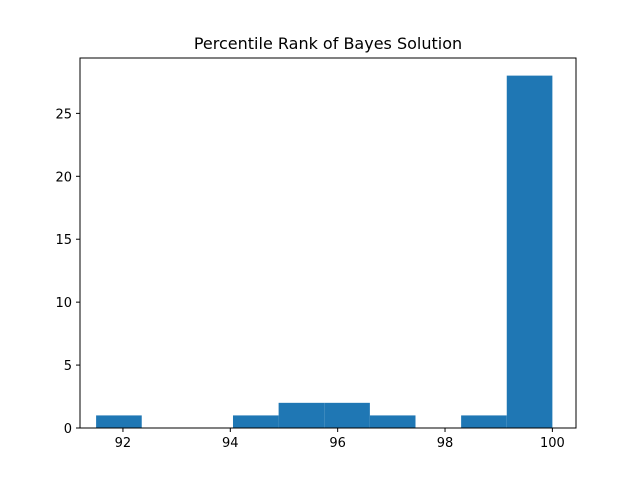 The height and width of the screenshot is (480, 640). Describe the element at coordinates (67, 272) in the screenshot. I see `y-axis-ticks: 0 5 10 15 20 25` at that location.